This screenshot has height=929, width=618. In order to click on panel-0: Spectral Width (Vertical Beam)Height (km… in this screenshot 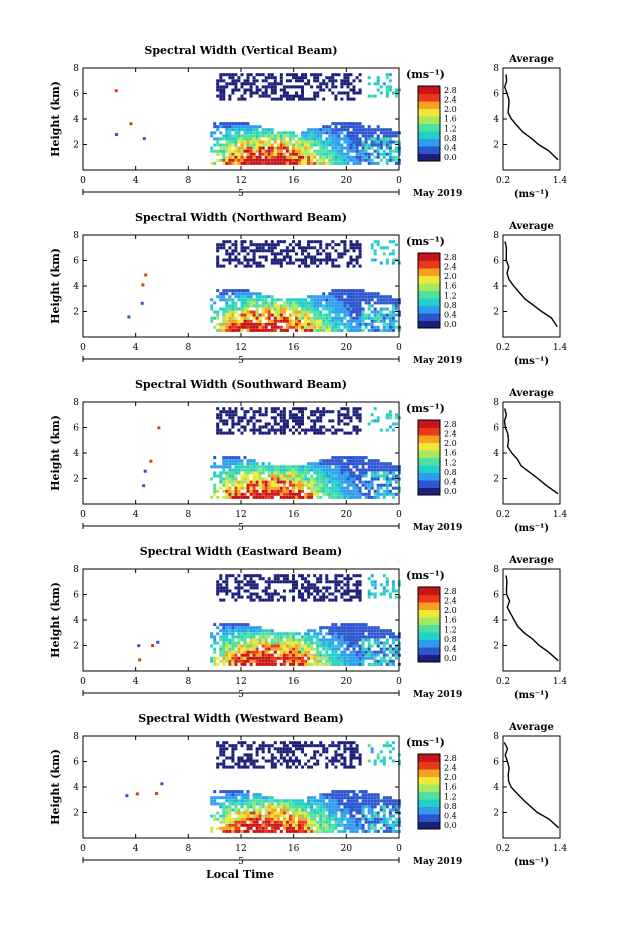, I will do `click(308, 122)`.